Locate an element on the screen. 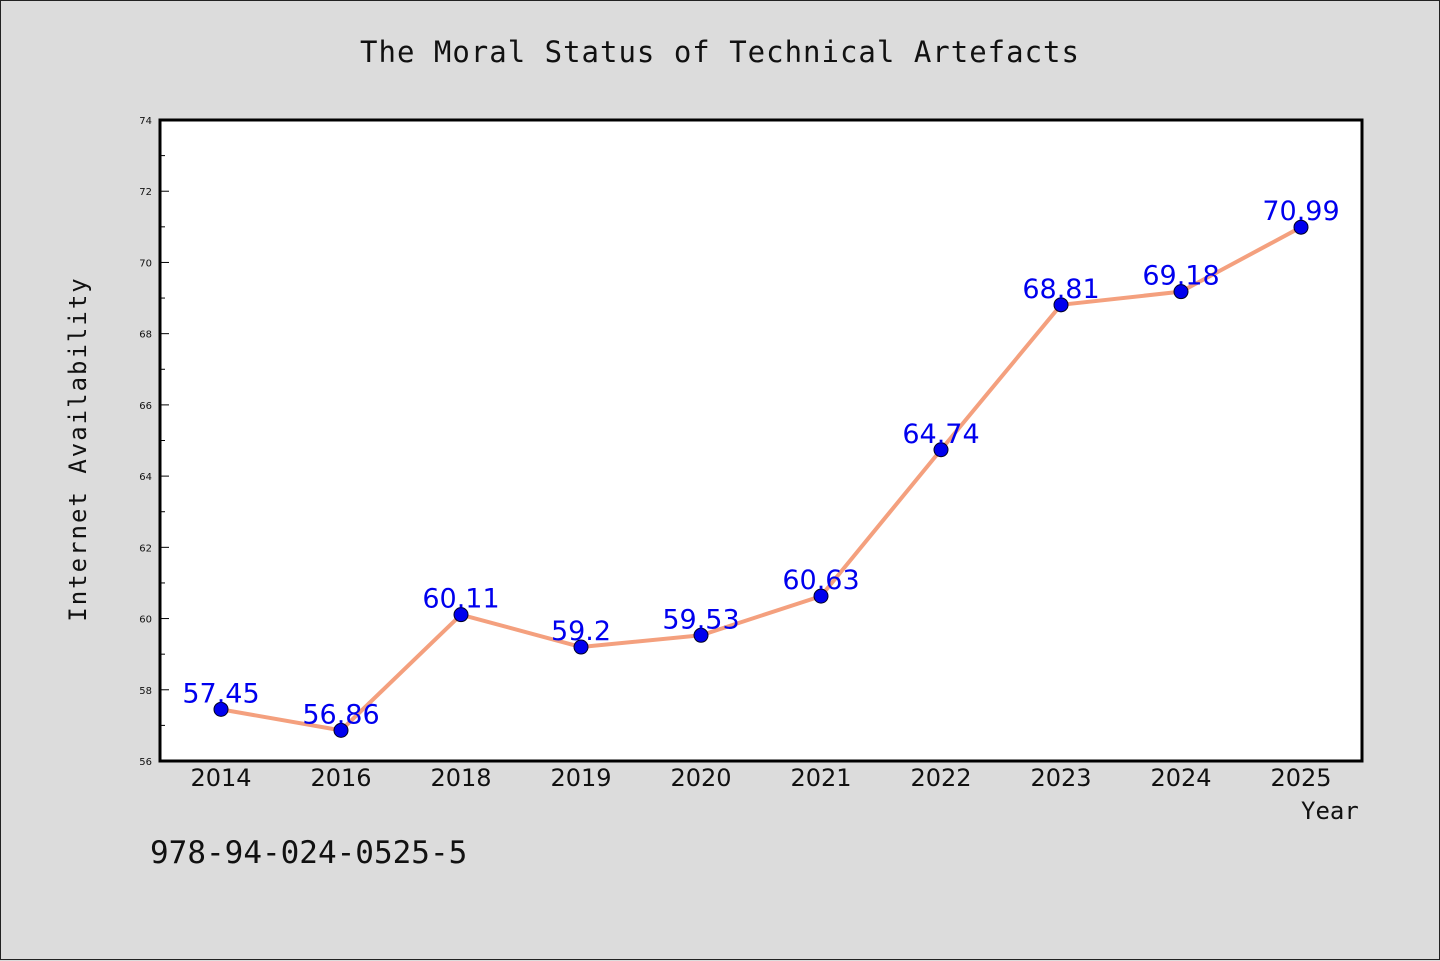 Image resolution: width=1440 pixels, height=961 pixels. data-label: 69.18 is located at coordinates (1180, 276).